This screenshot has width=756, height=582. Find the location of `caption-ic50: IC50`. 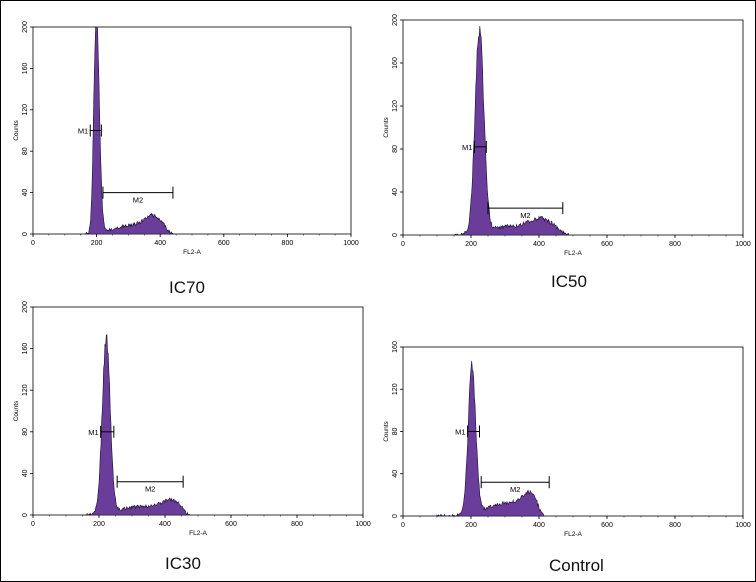

caption-ic50: IC50 is located at coordinates (569, 281).